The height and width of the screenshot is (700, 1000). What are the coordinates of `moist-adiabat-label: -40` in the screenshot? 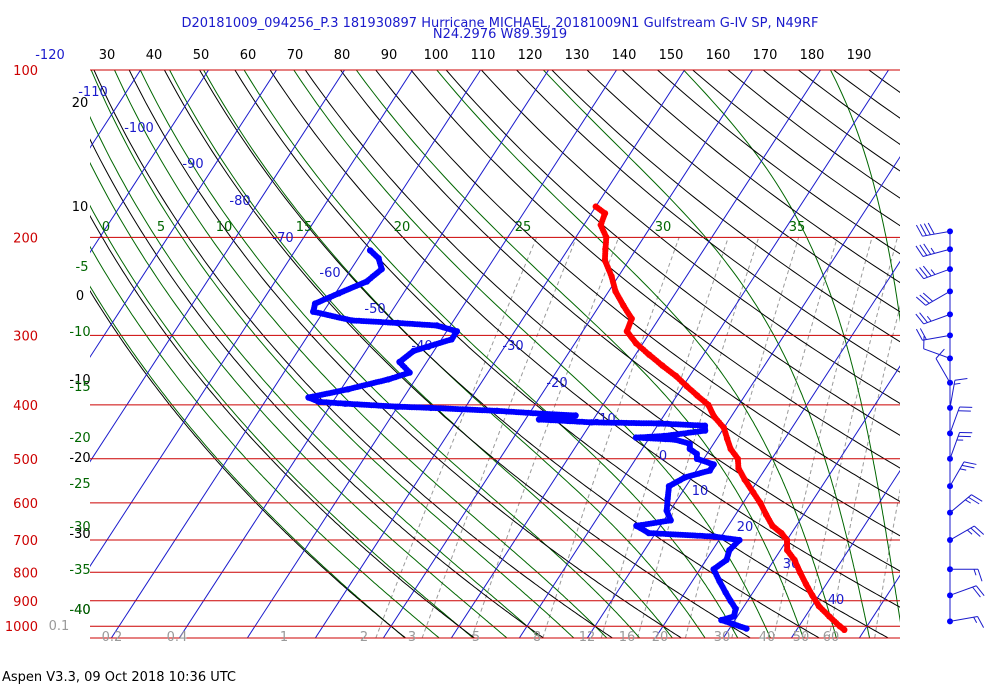 It's located at (79, 610).